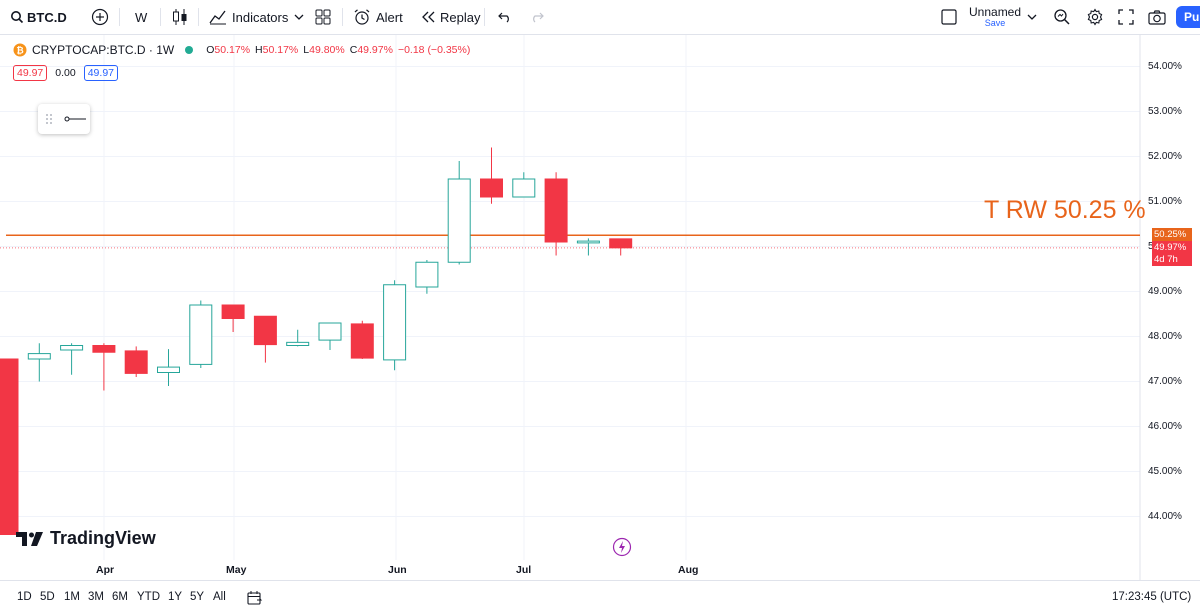  What do you see at coordinates (103, 50) in the screenshot?
I see `legend-title: CRYPTOCAP:BTC.D · 1W` at bounding box center [103, 50].